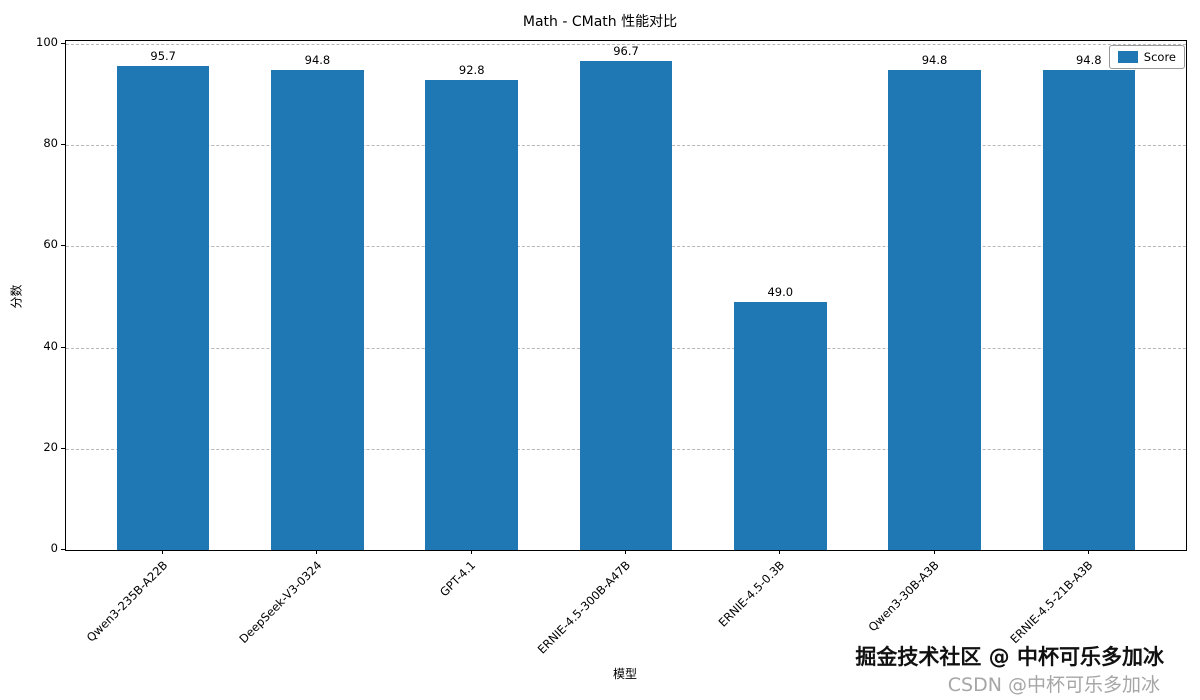 This screenshot has height=700, width=1200. What do you see at coordinates (1053, 685) in the screenshot?
I see `watermark-csdn: CSDN @中杯可乐多加冰` at bounding box center [1053, 685].